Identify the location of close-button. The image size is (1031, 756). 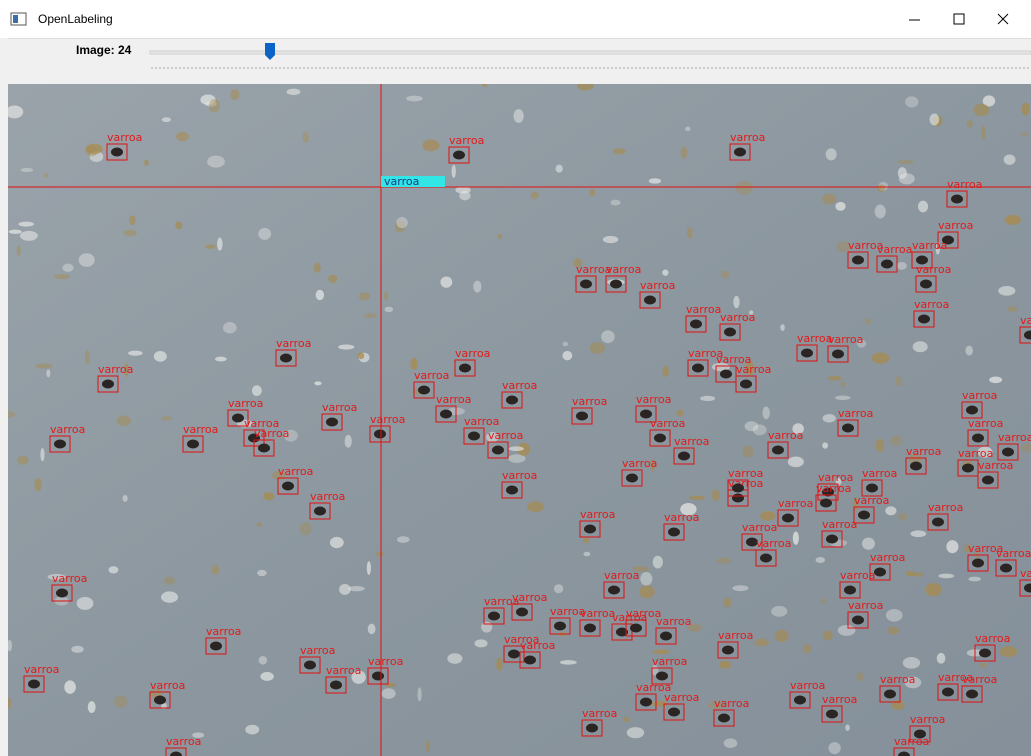
(1003, 19).